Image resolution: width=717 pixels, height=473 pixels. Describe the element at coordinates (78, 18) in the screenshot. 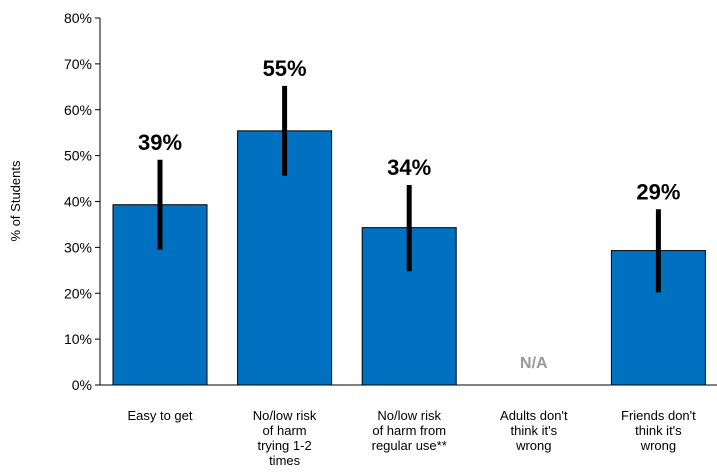

I see `y-tick-label: 80%` at that location.